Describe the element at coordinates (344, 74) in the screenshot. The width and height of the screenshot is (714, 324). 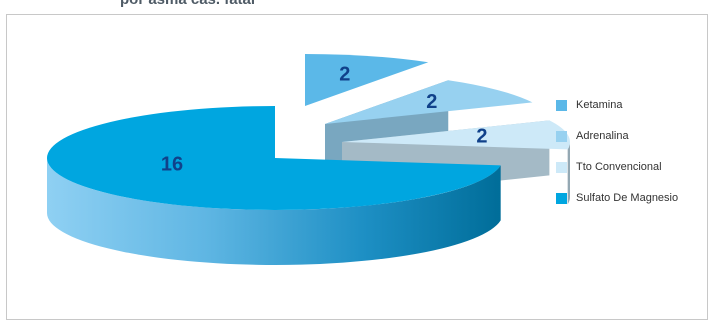
I see `data-label-ketamina: 2` at that location.